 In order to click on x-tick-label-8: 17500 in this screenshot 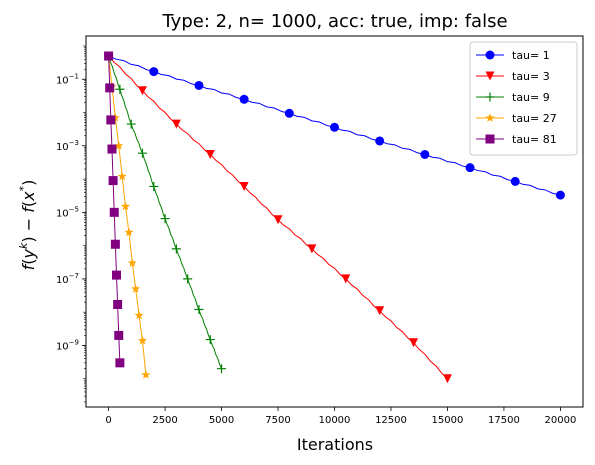, I will do `click(504, 420)`.